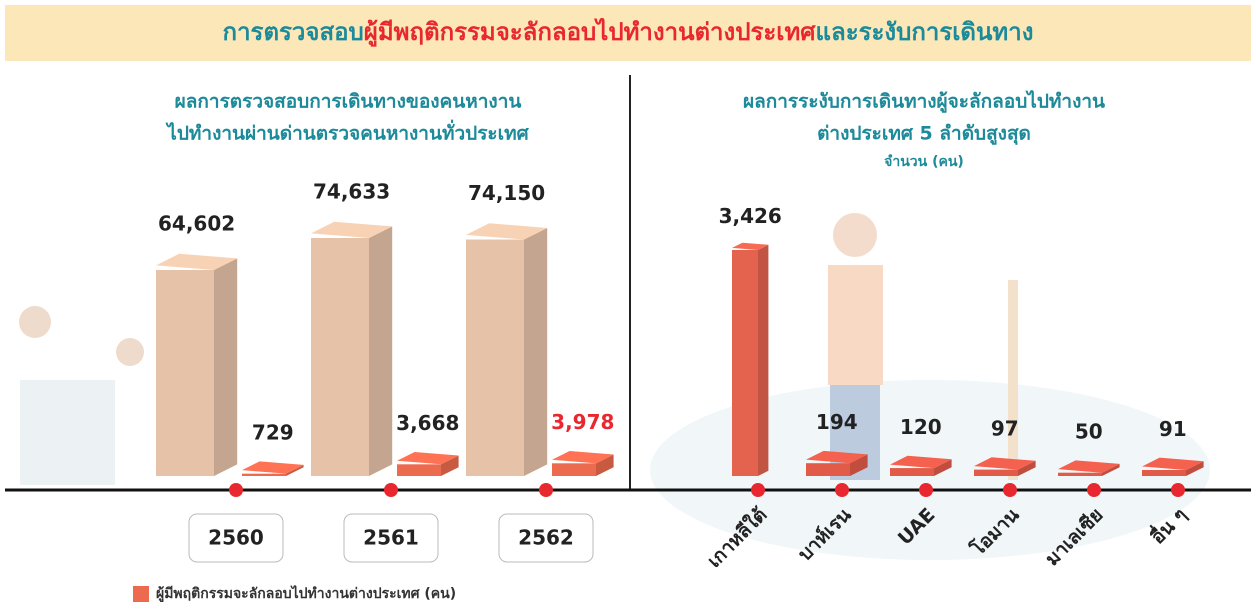 The width and height of the screenshot is (1256, 612). I want to click on x-tick-label: 2562, so click(546, 538).